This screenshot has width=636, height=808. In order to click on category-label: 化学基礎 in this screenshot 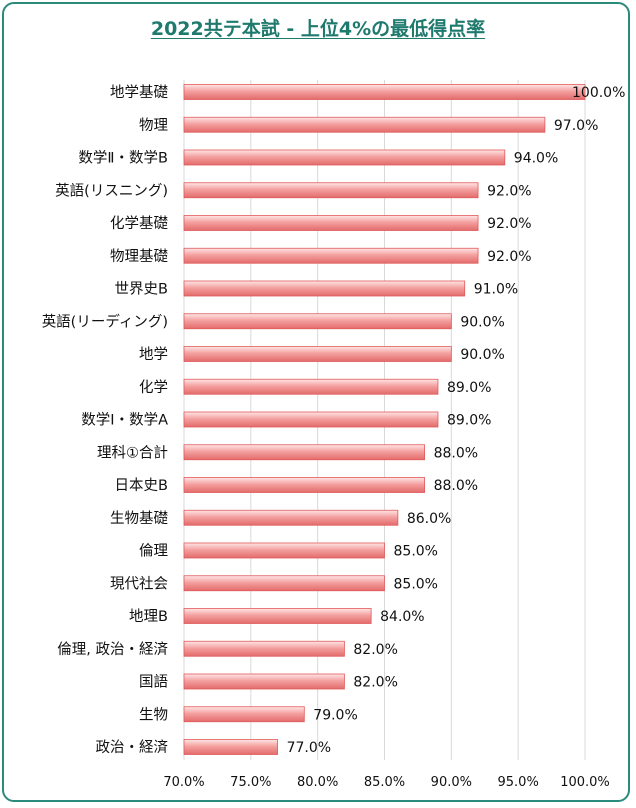, I will do `click(139, 223)`.